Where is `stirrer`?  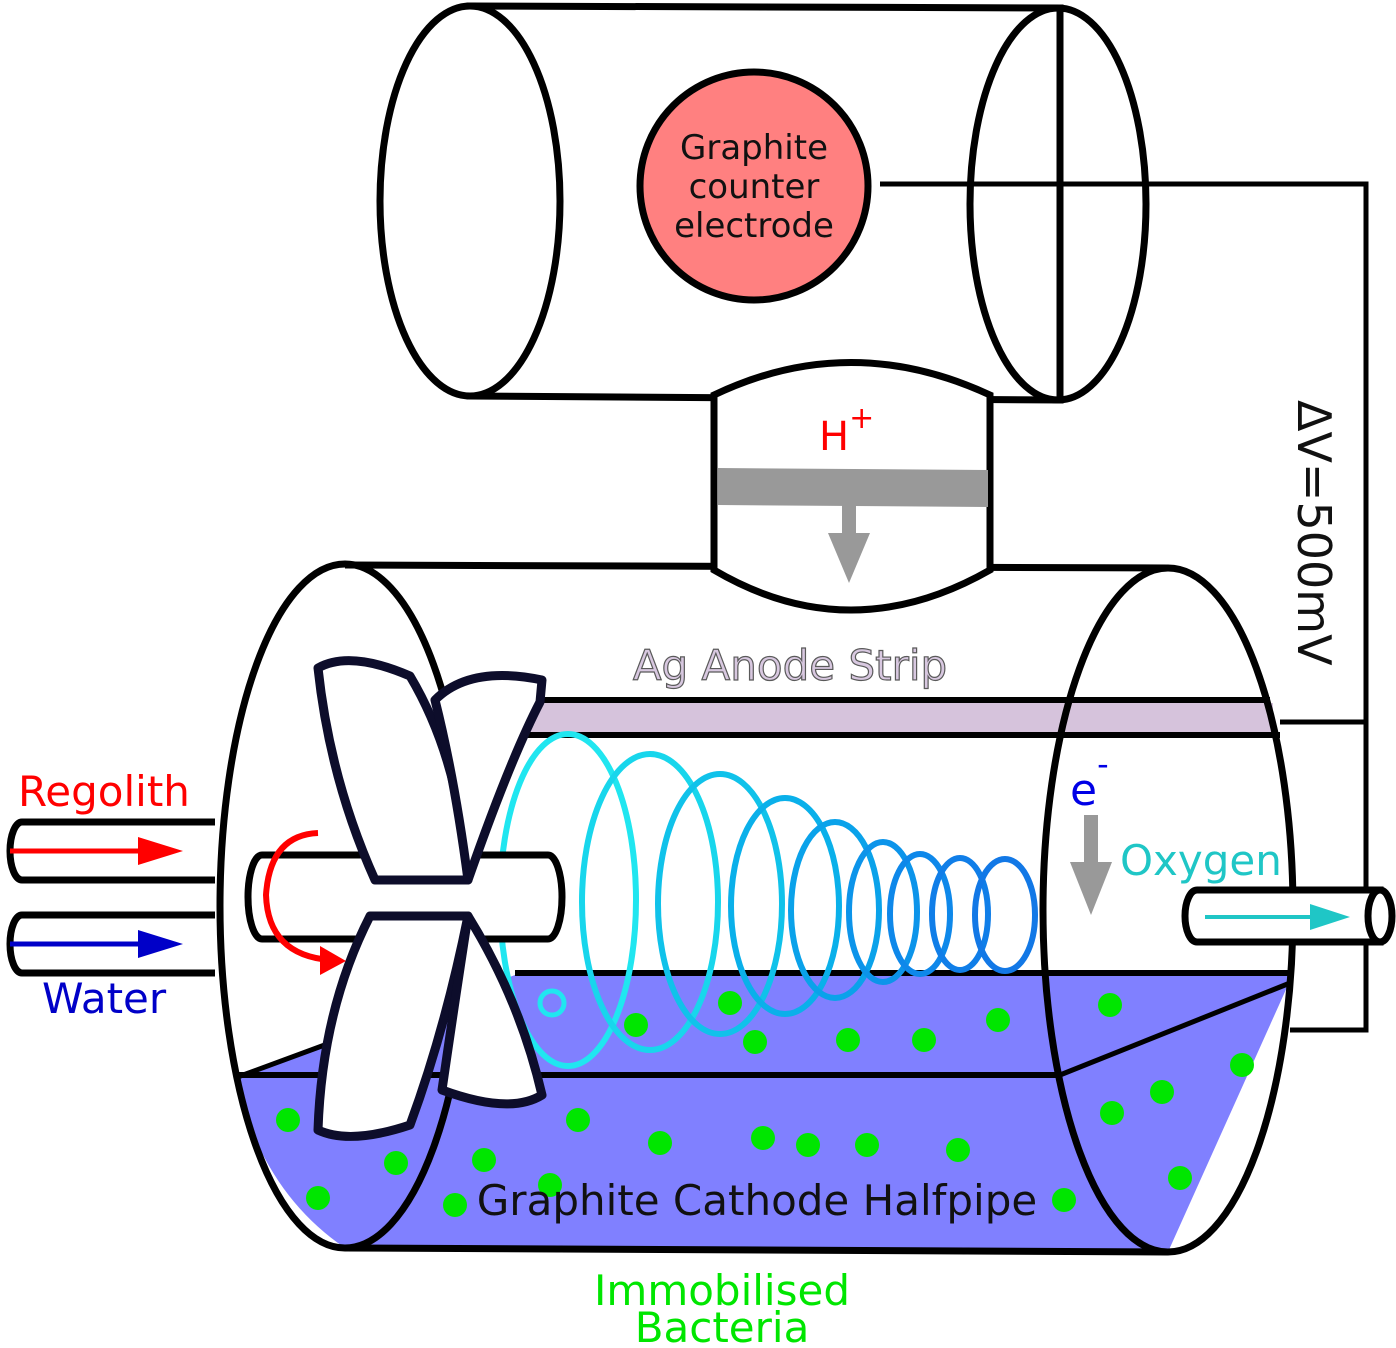 stirrer is located at coordinates (405, 898).